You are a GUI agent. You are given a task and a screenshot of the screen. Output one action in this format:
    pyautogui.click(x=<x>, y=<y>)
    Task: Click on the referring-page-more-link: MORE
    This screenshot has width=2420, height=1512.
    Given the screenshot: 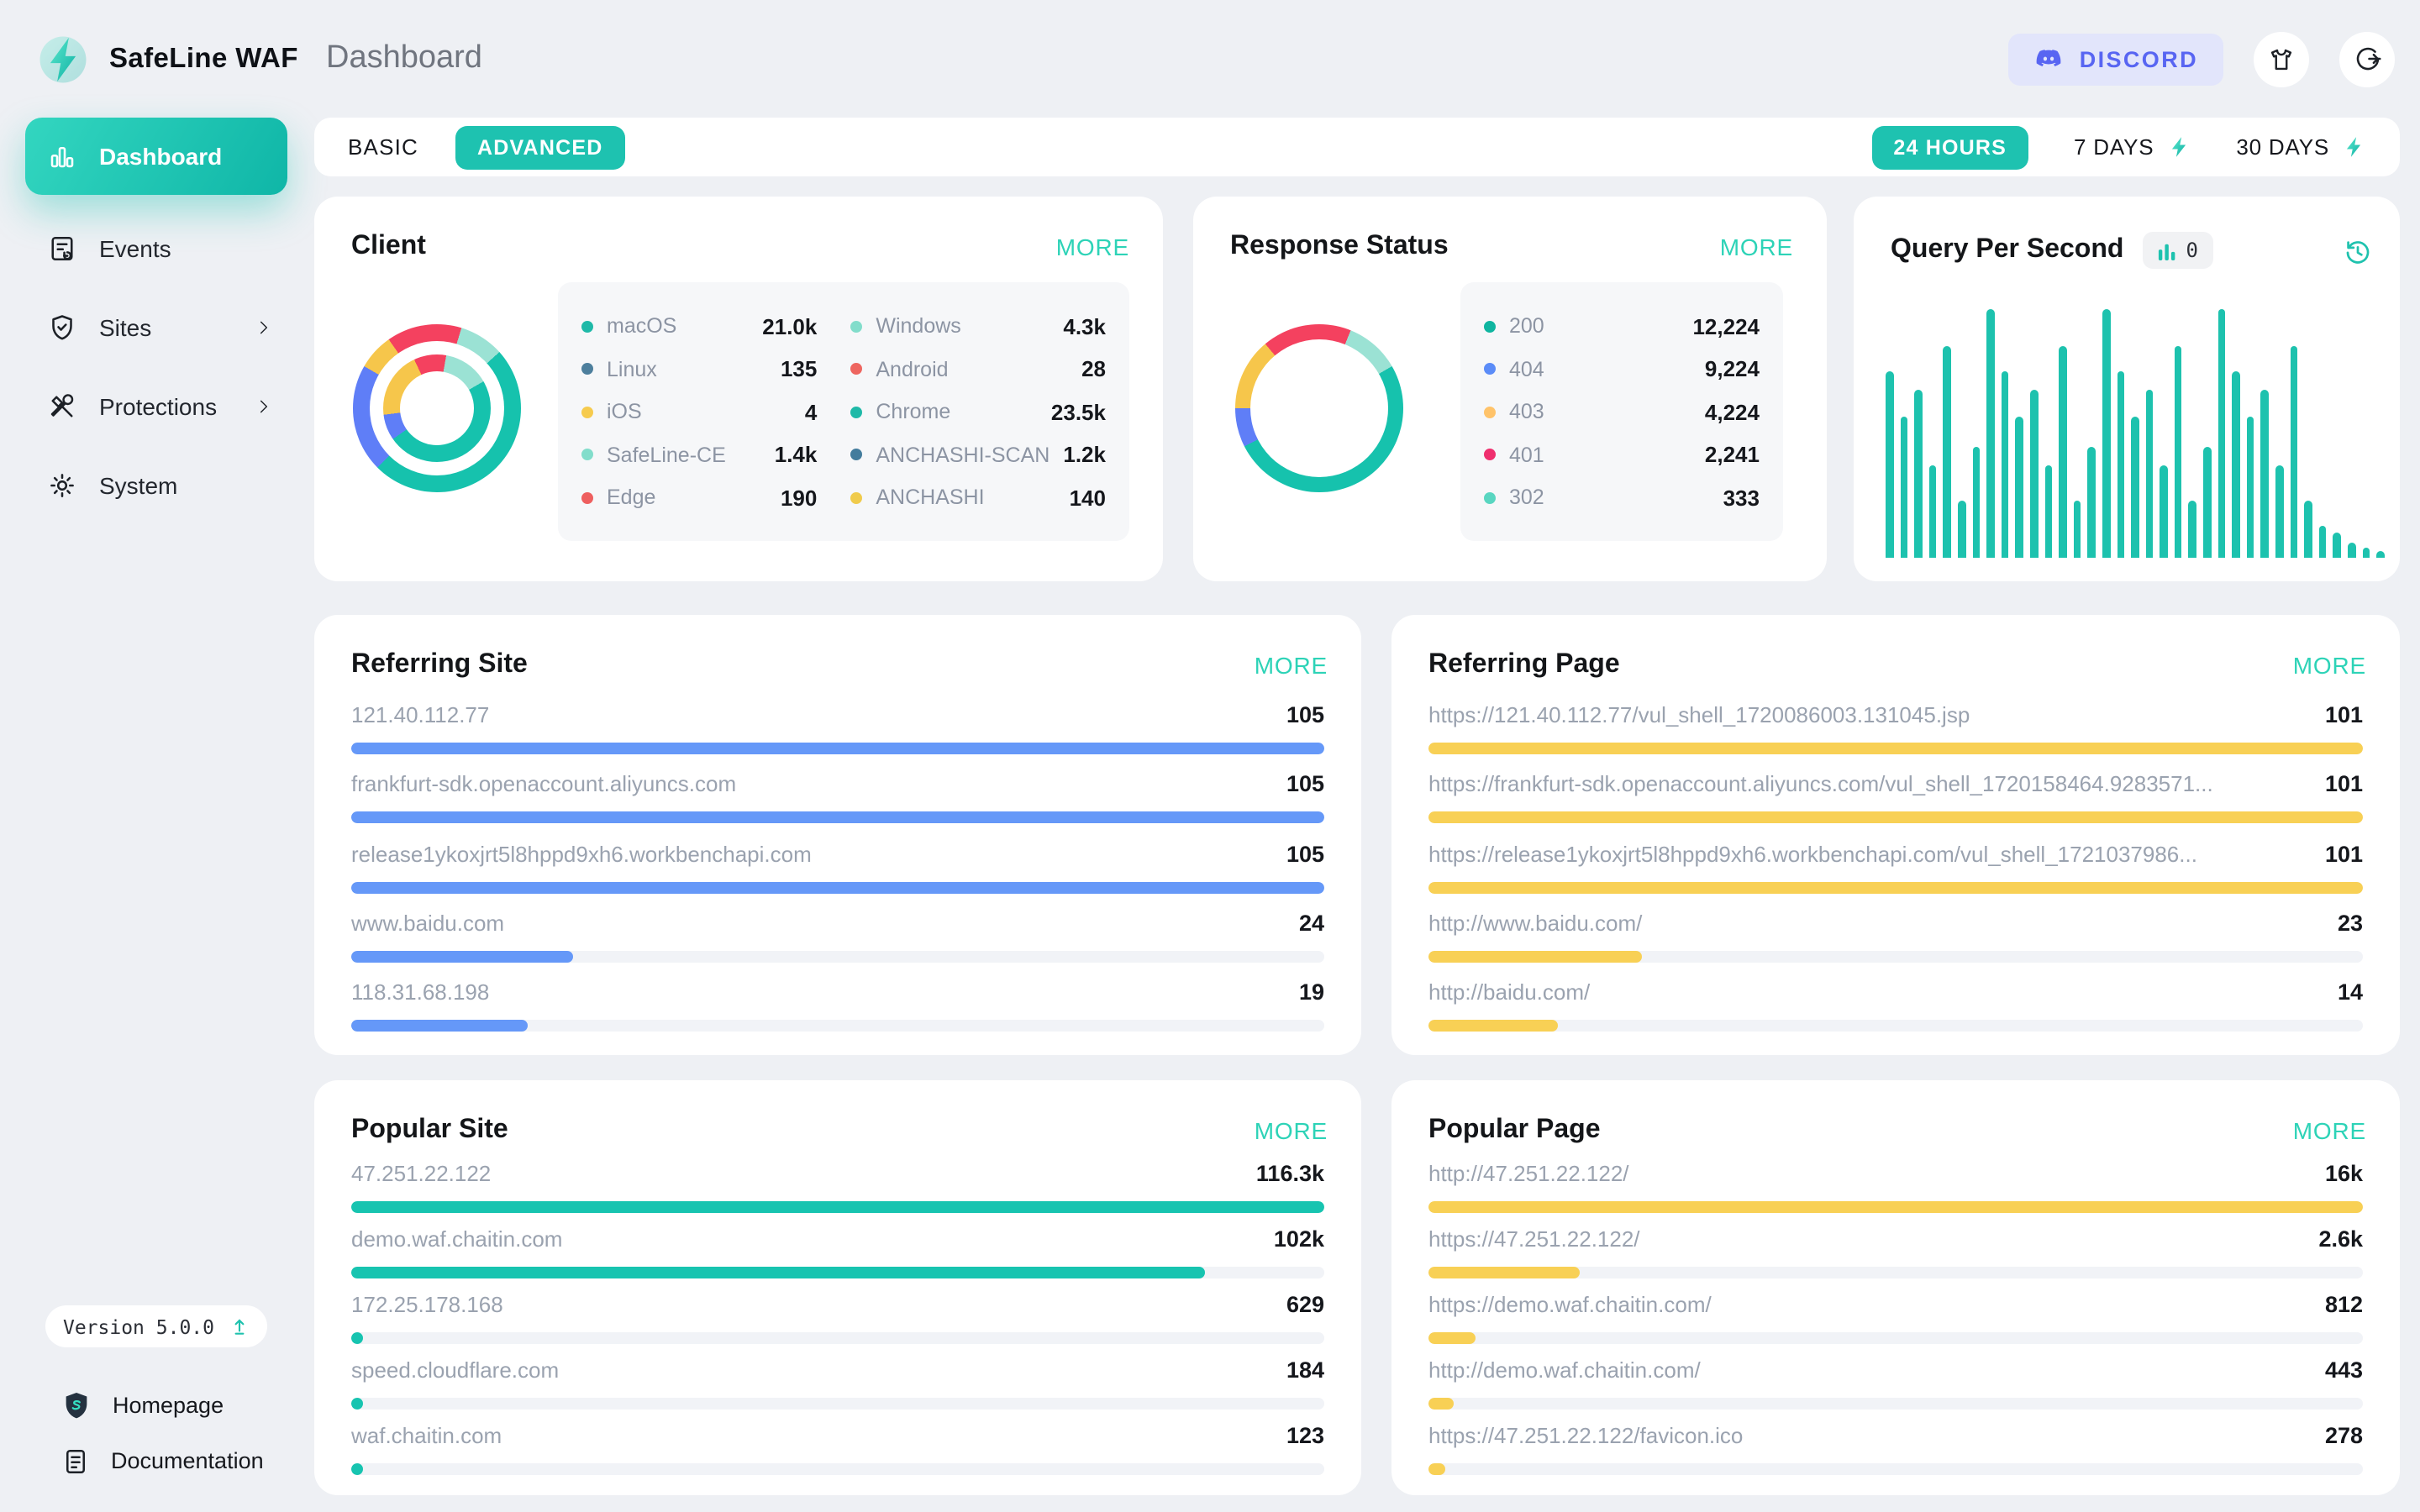 What is the action you would take?
    pyautogui.click(x=2329, y=665)
    